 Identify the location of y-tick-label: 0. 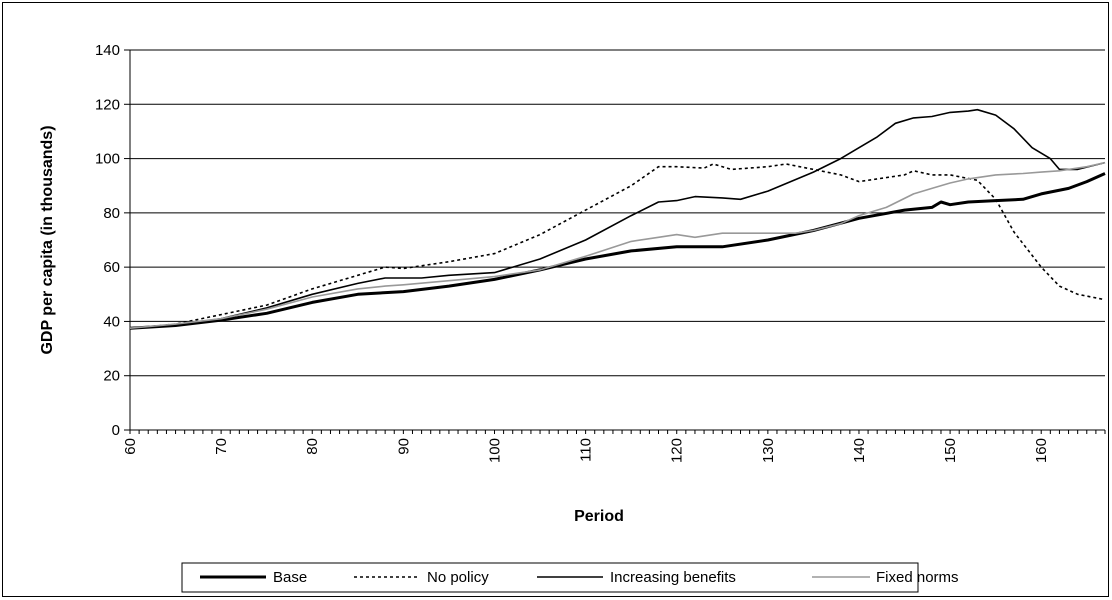
(116, 430).